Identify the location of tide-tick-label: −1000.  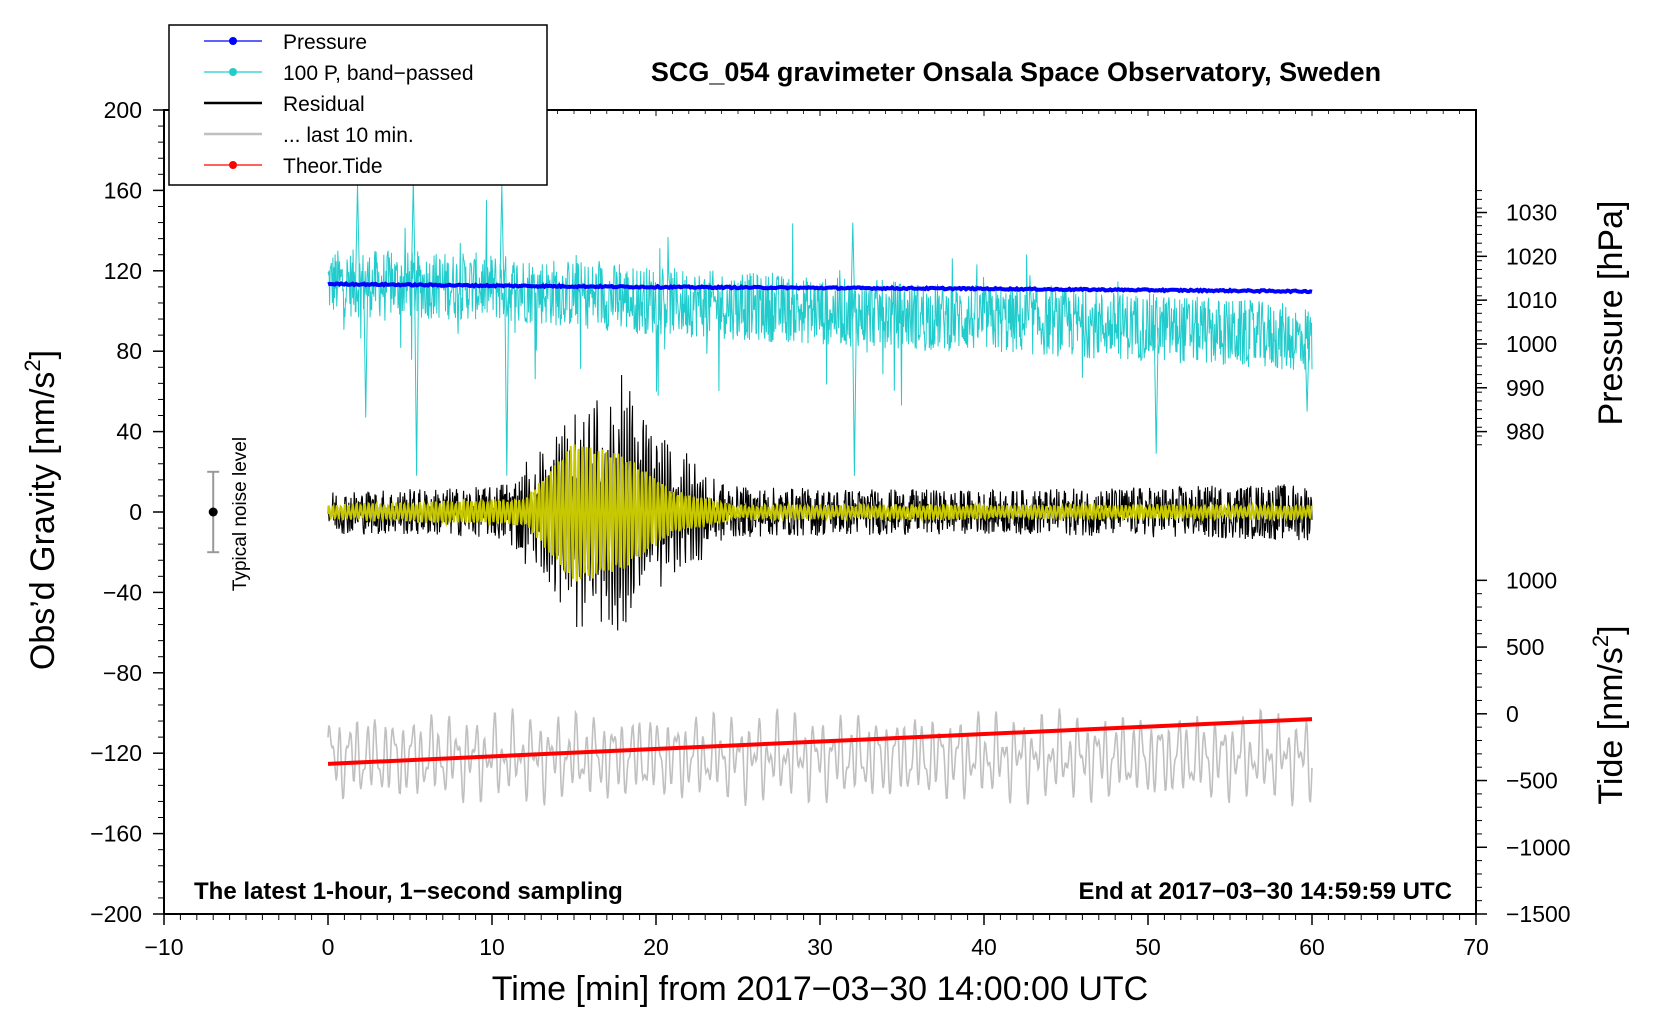
(1538, 847).